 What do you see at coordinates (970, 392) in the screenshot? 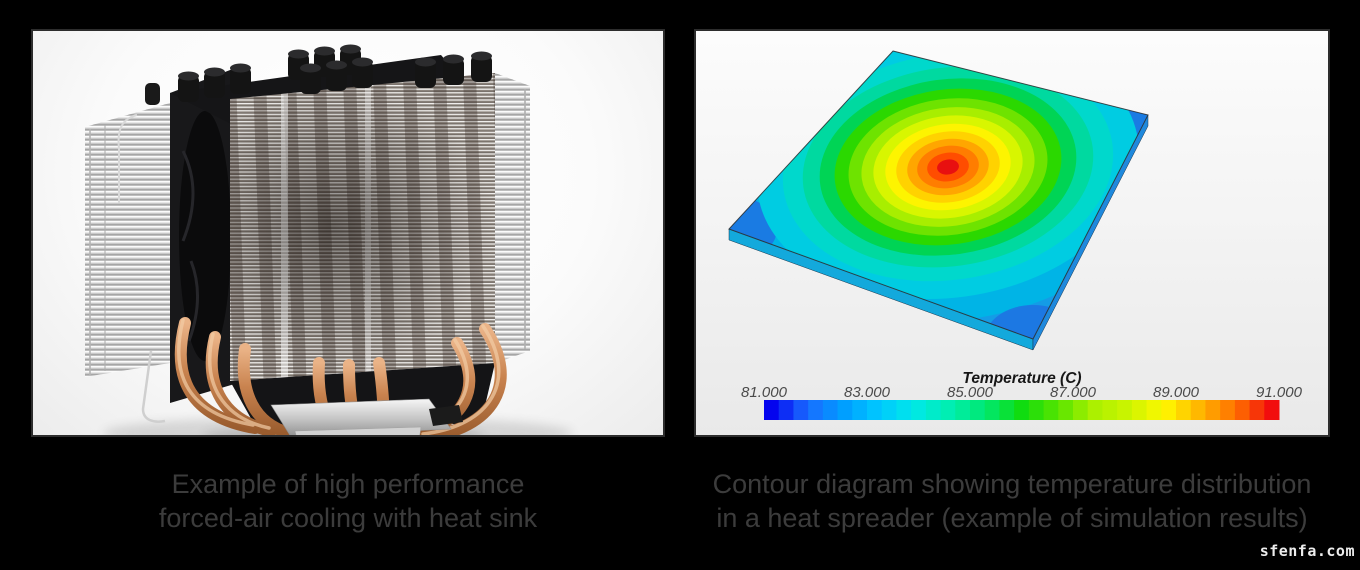
I see `colorbar-tick-label: 85.000` at bounding box center [970, 392].